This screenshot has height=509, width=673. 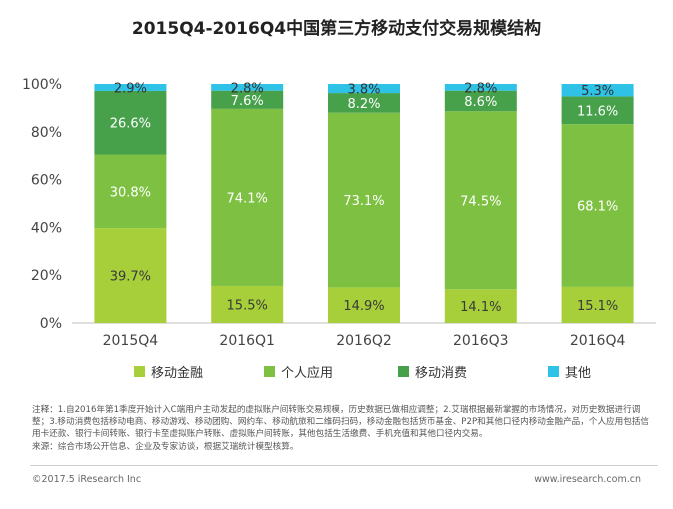 I want to click on data-label: 68.1%, so click(x=597, y=207).